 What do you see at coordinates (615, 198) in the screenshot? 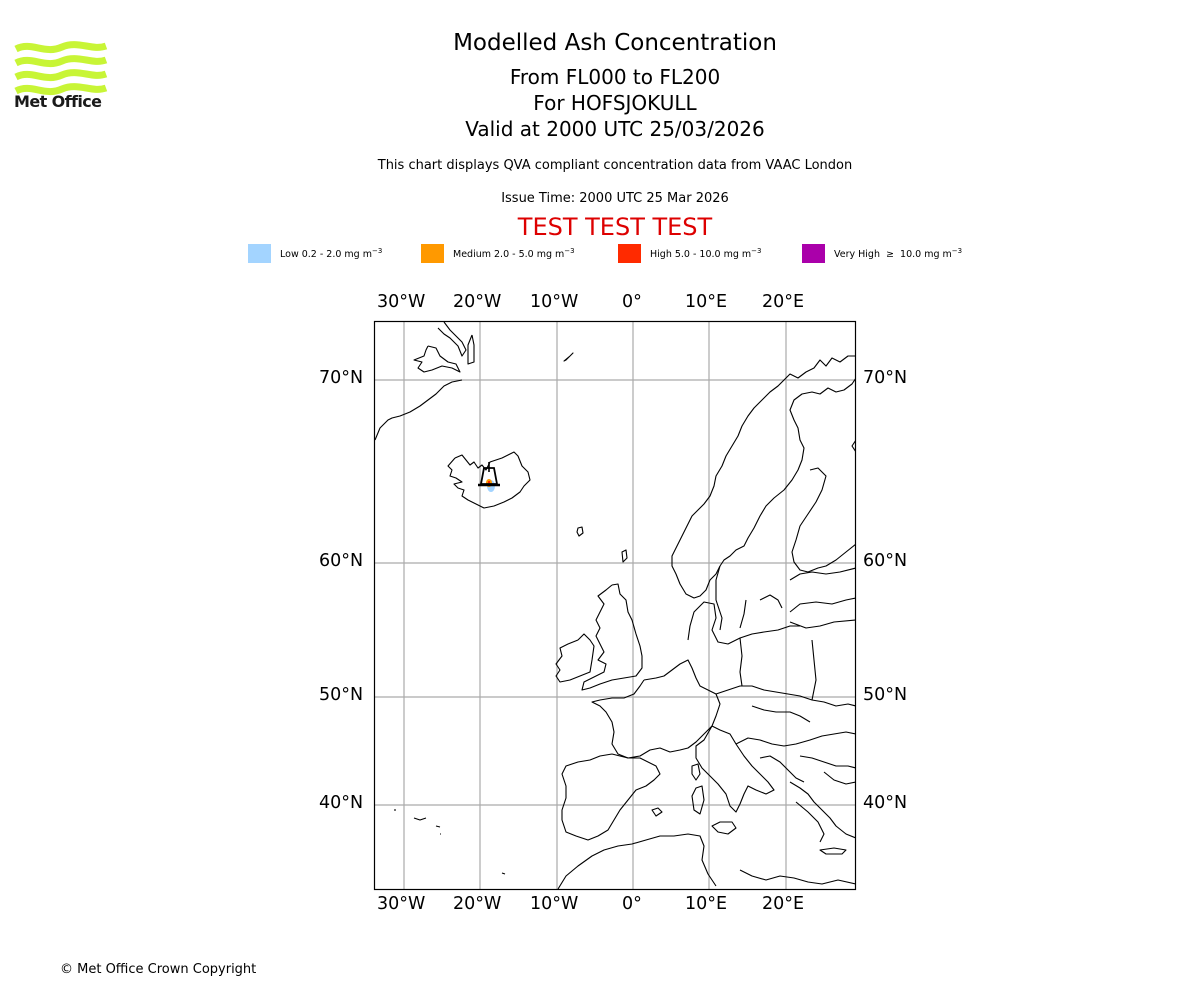
I see `issue-time: Issue Time: 2000 UTC 25 Mar 2026` at bounding box center [615, 198].